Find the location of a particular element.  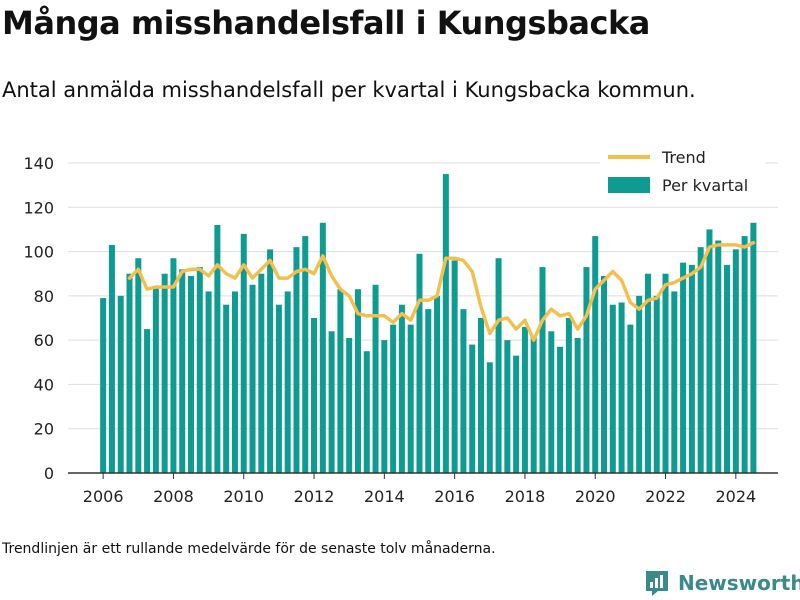

y-tick-label: 80 is located at coordinates (44, 296).